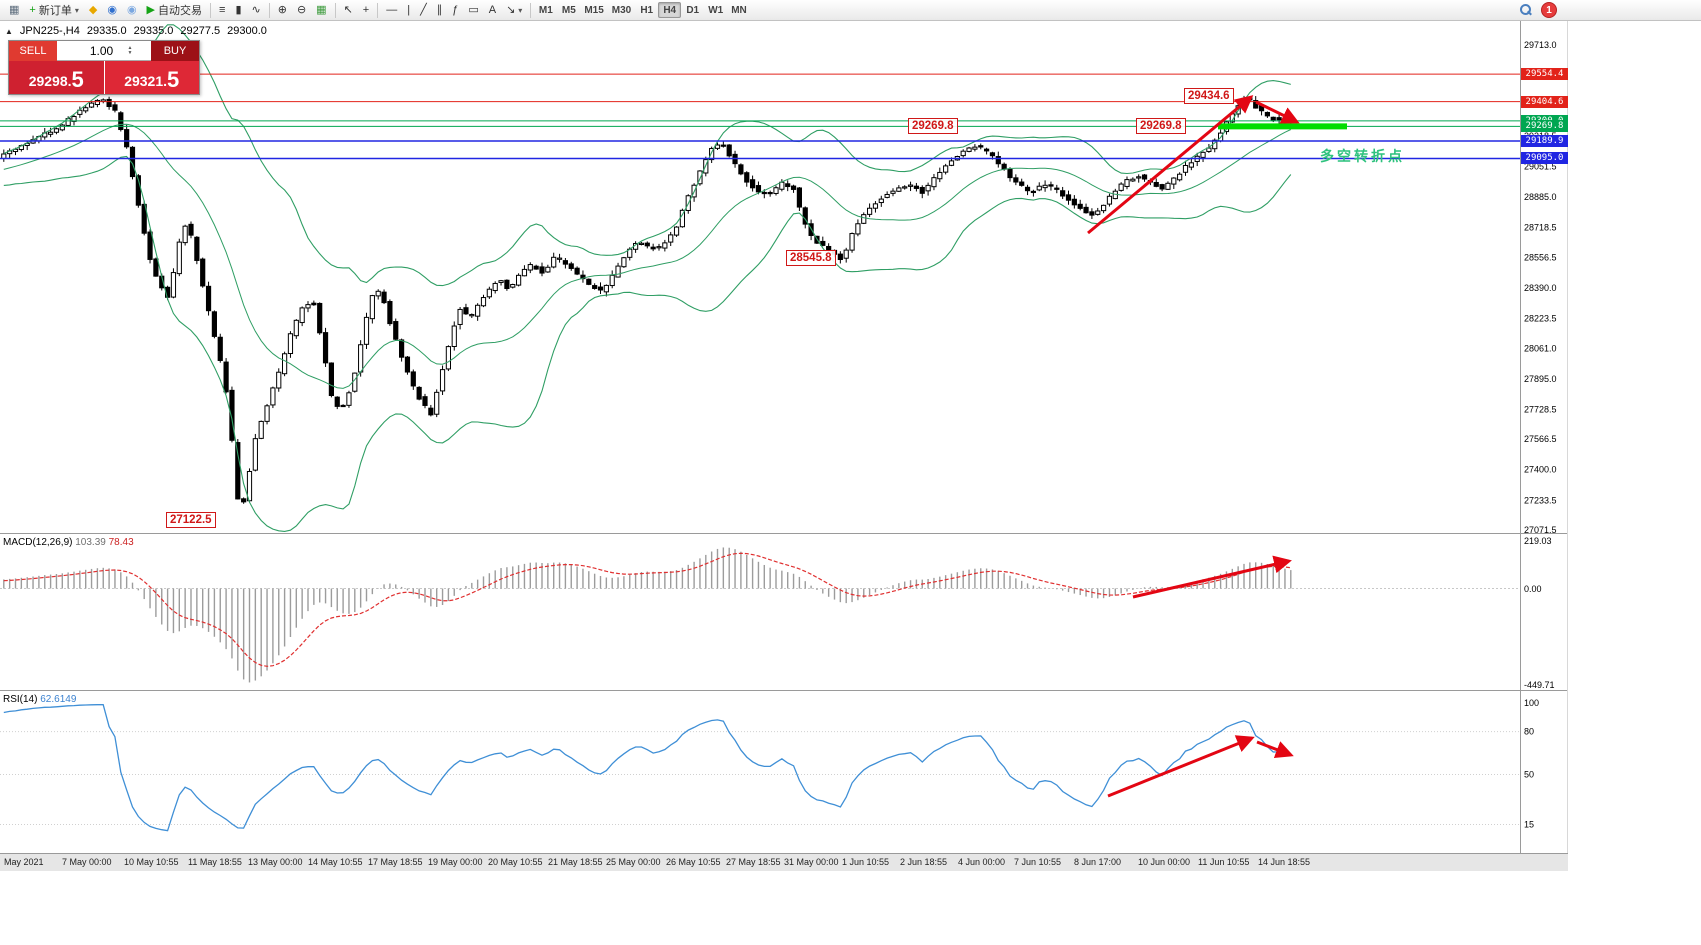  I want to click on time-axis-label: 7 Jun 10:55, so click(1038, 862).